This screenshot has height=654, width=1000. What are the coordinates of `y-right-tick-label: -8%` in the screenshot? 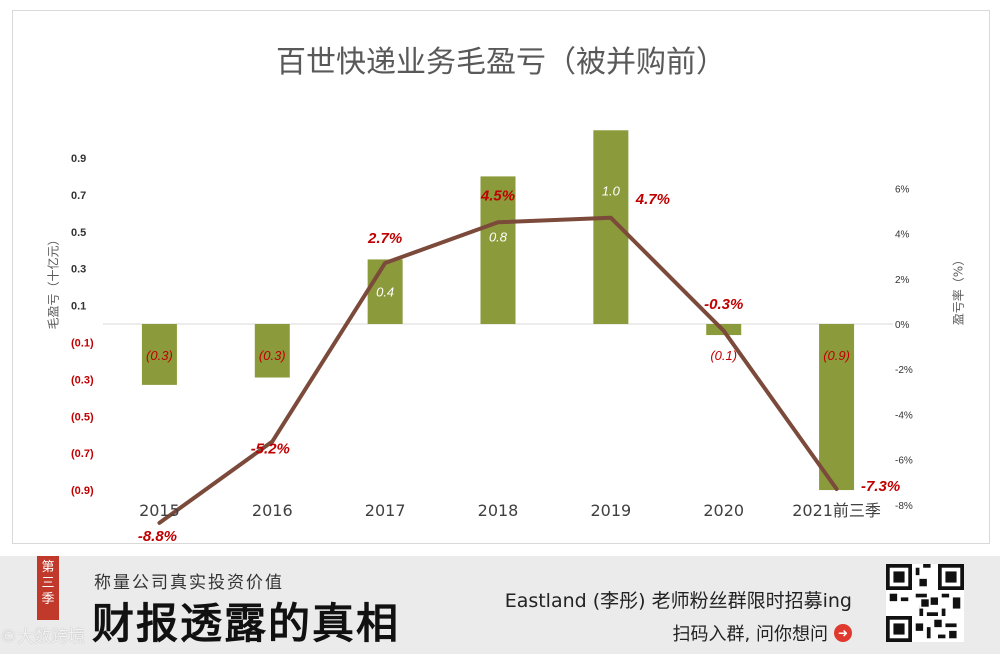 It's located at (904, 506).